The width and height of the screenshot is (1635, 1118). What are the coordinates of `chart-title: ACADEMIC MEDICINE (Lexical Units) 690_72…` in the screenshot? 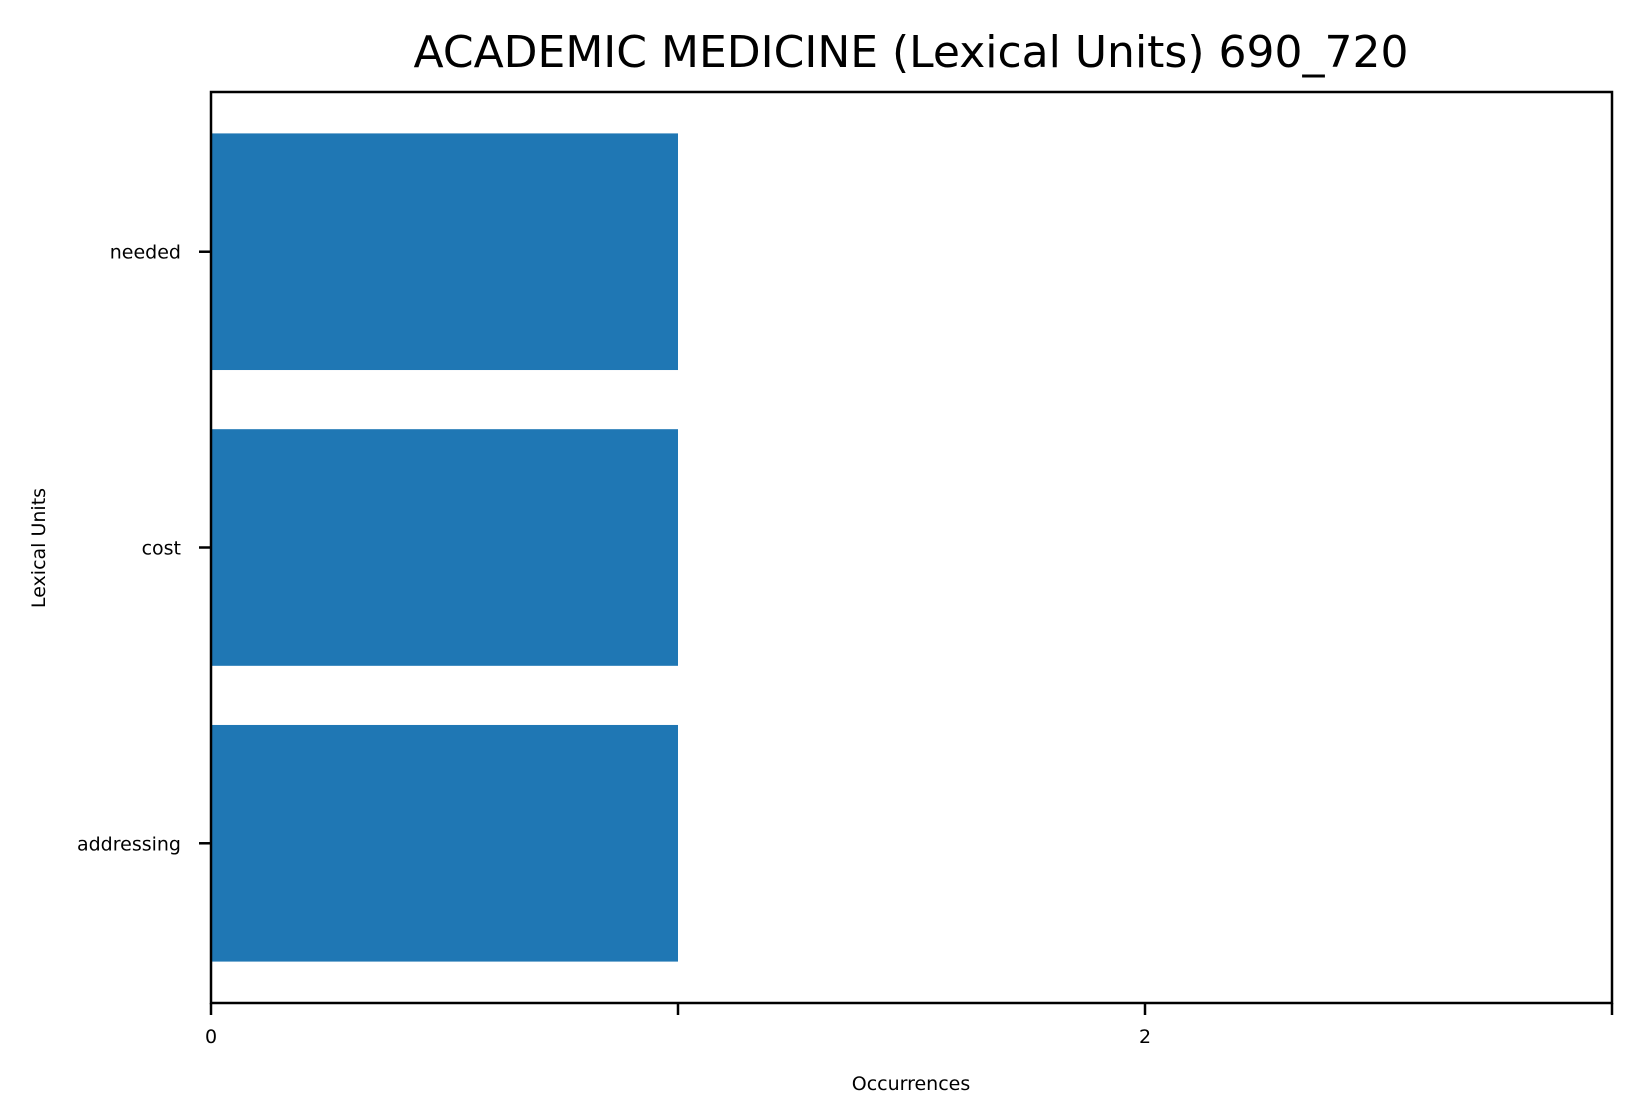 It's located at (911, 52).